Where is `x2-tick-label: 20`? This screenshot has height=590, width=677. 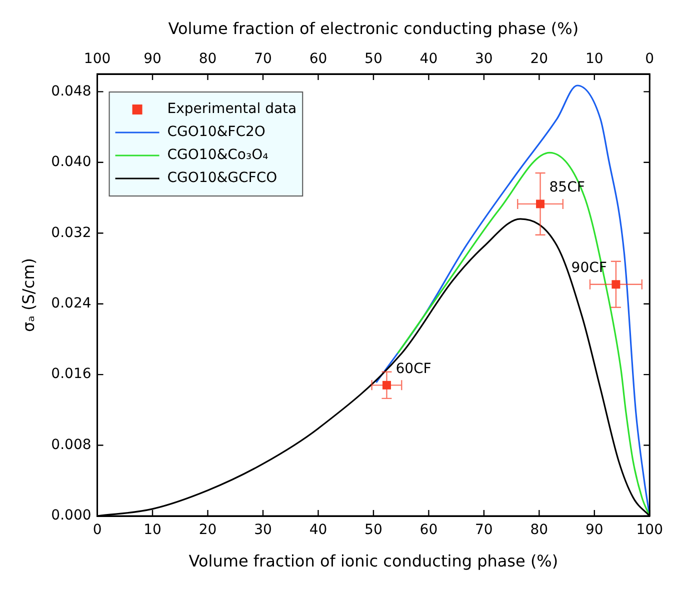 x2-tick-label: 20 is located at coordinates (539, 59).